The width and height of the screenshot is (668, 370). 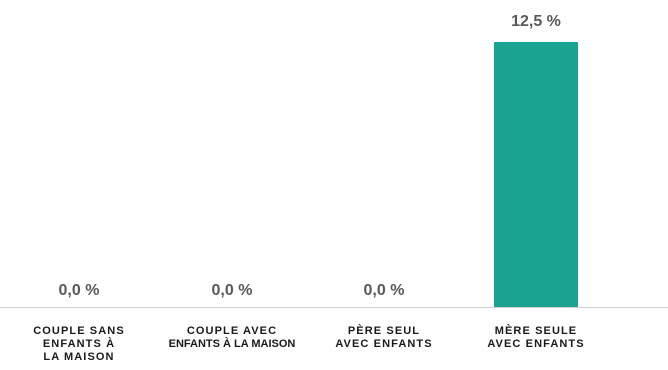 I want to click on category-label-line: MÈRE SEULE, so click(x=536, y=330).